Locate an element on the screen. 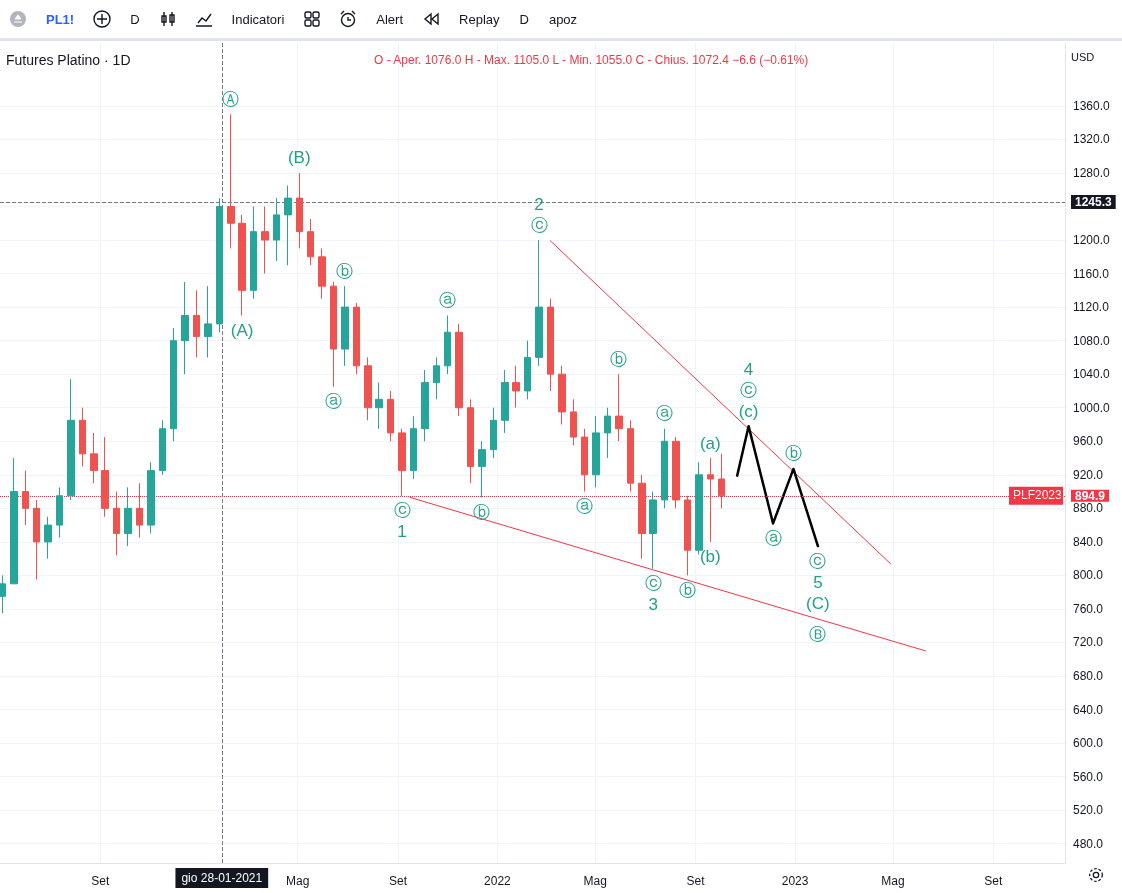 The image size is (1122, 893). annotation: 1 is located at coordinates (402, 532).